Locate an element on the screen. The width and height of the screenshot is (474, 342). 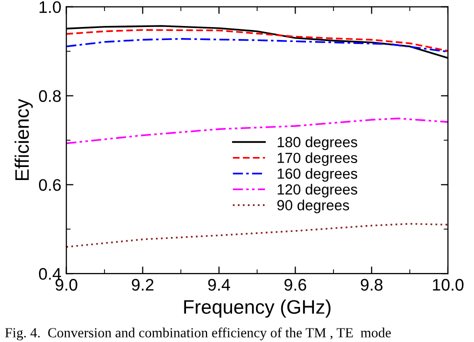
legend-label: 90 degrees is located at coordinates (313, 207).